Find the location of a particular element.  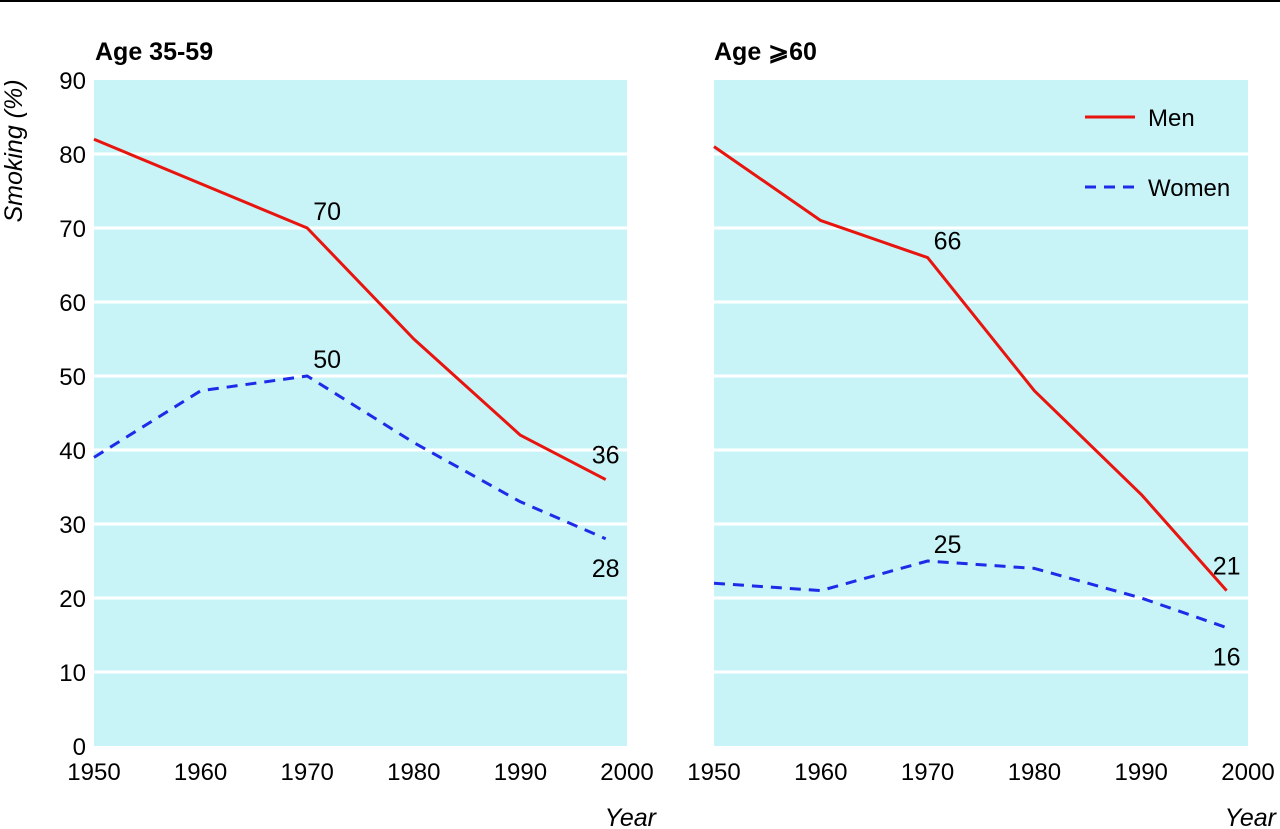

data-label: 16 is located at coordinates (1227, 658).